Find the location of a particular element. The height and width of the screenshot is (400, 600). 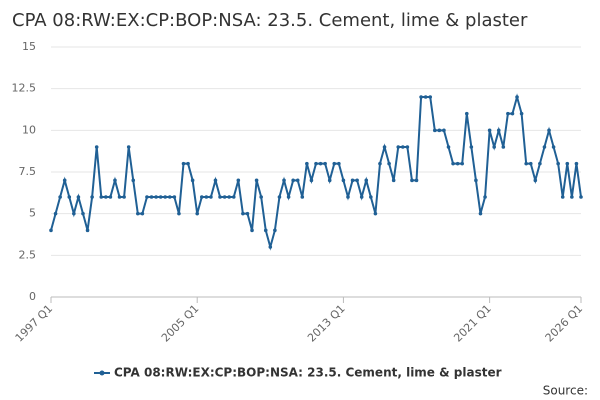

y-tick-label: 2.5 is located at coordinates (28, 254).